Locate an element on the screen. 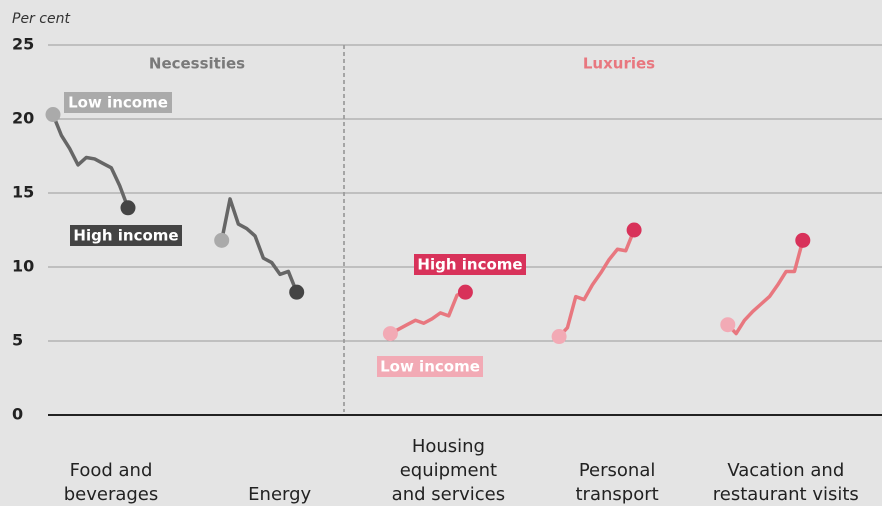 The height and width of the screenshot is (506, 882). y-axis-label: Per cent is located at coordinates (41, 19).